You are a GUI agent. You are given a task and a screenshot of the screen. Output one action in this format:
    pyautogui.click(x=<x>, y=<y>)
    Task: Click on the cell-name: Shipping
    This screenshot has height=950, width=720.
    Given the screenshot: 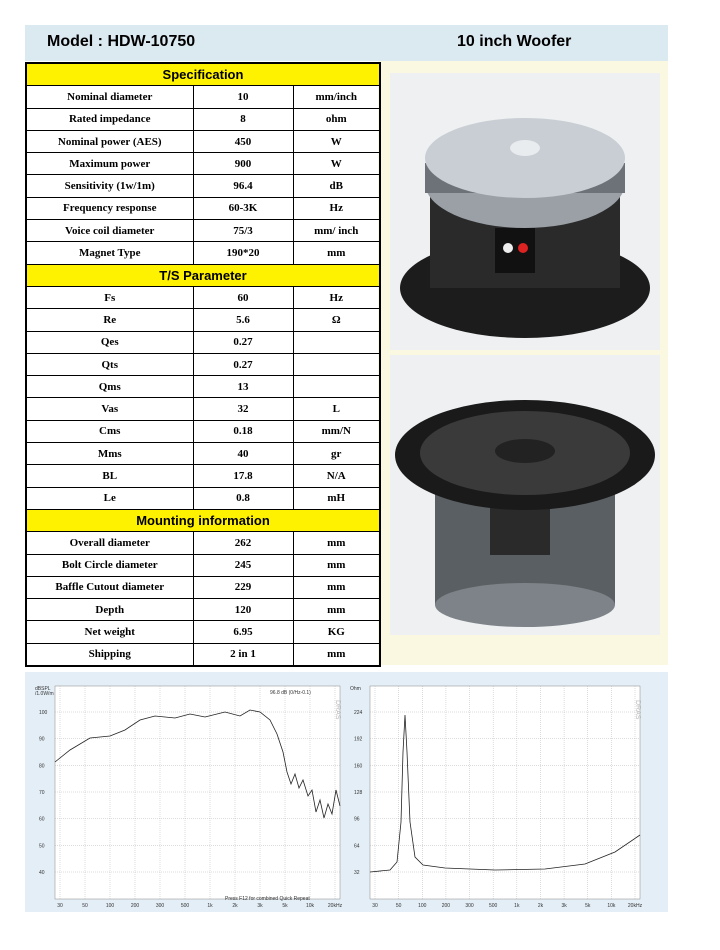 What is the action you would take?
    pyautogui.click(x=109, y=654)
    